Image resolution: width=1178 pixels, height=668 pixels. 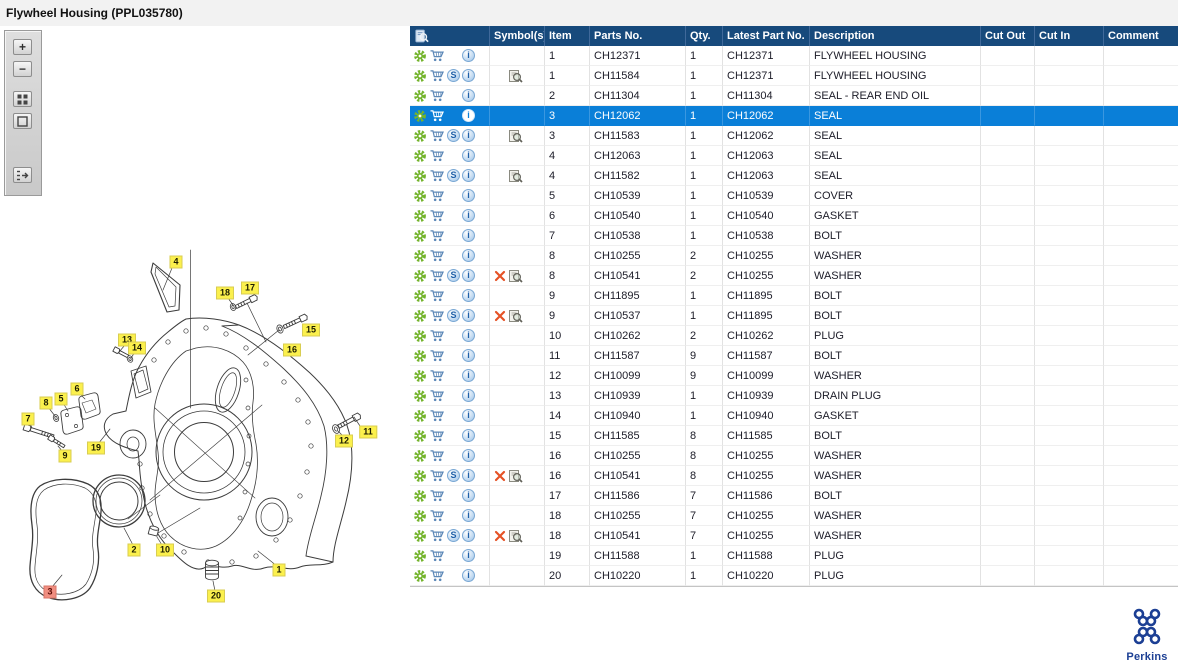 What do you see at coordinates (794, 316) in the screenshot?
I see `table-row: S i 9 CH10537 1 CH11895 BOLT` at bounding box center [794, 316].